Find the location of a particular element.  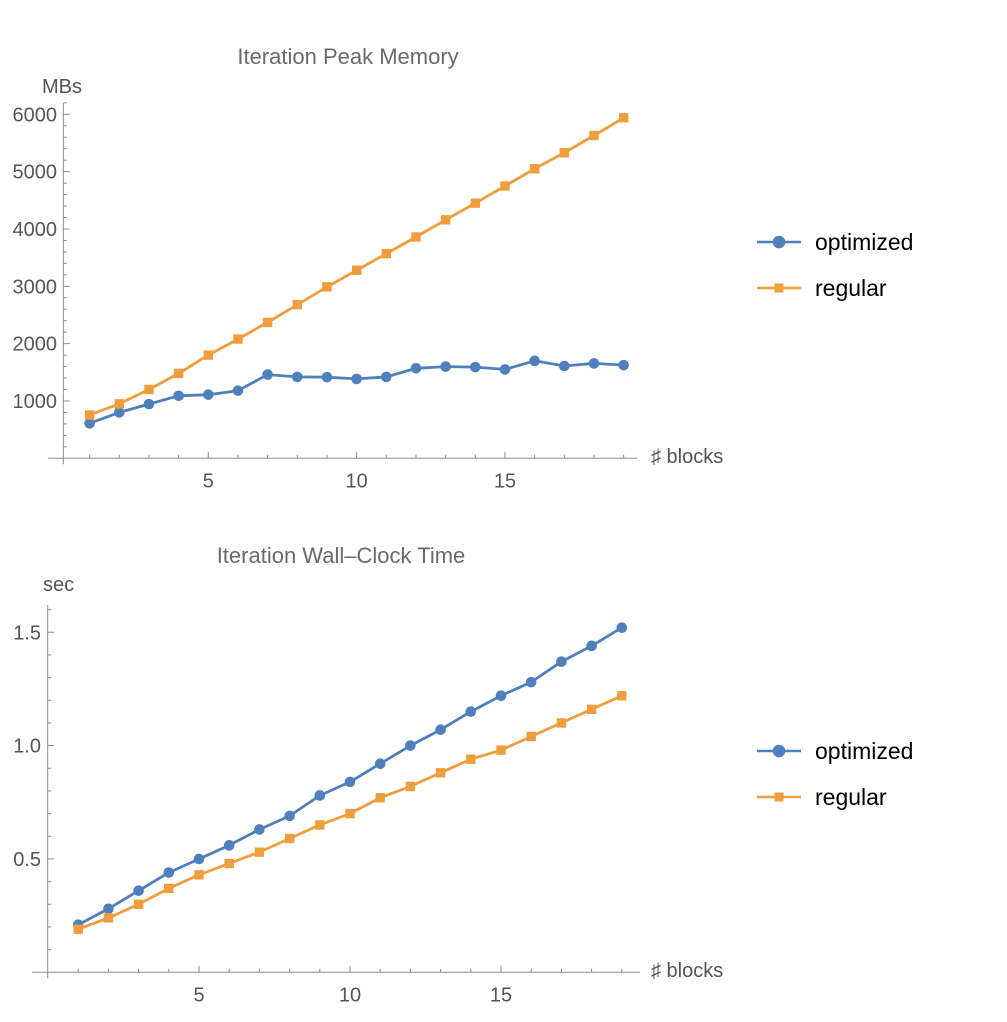

series-optimized-line is located at coordinates (357, 392).